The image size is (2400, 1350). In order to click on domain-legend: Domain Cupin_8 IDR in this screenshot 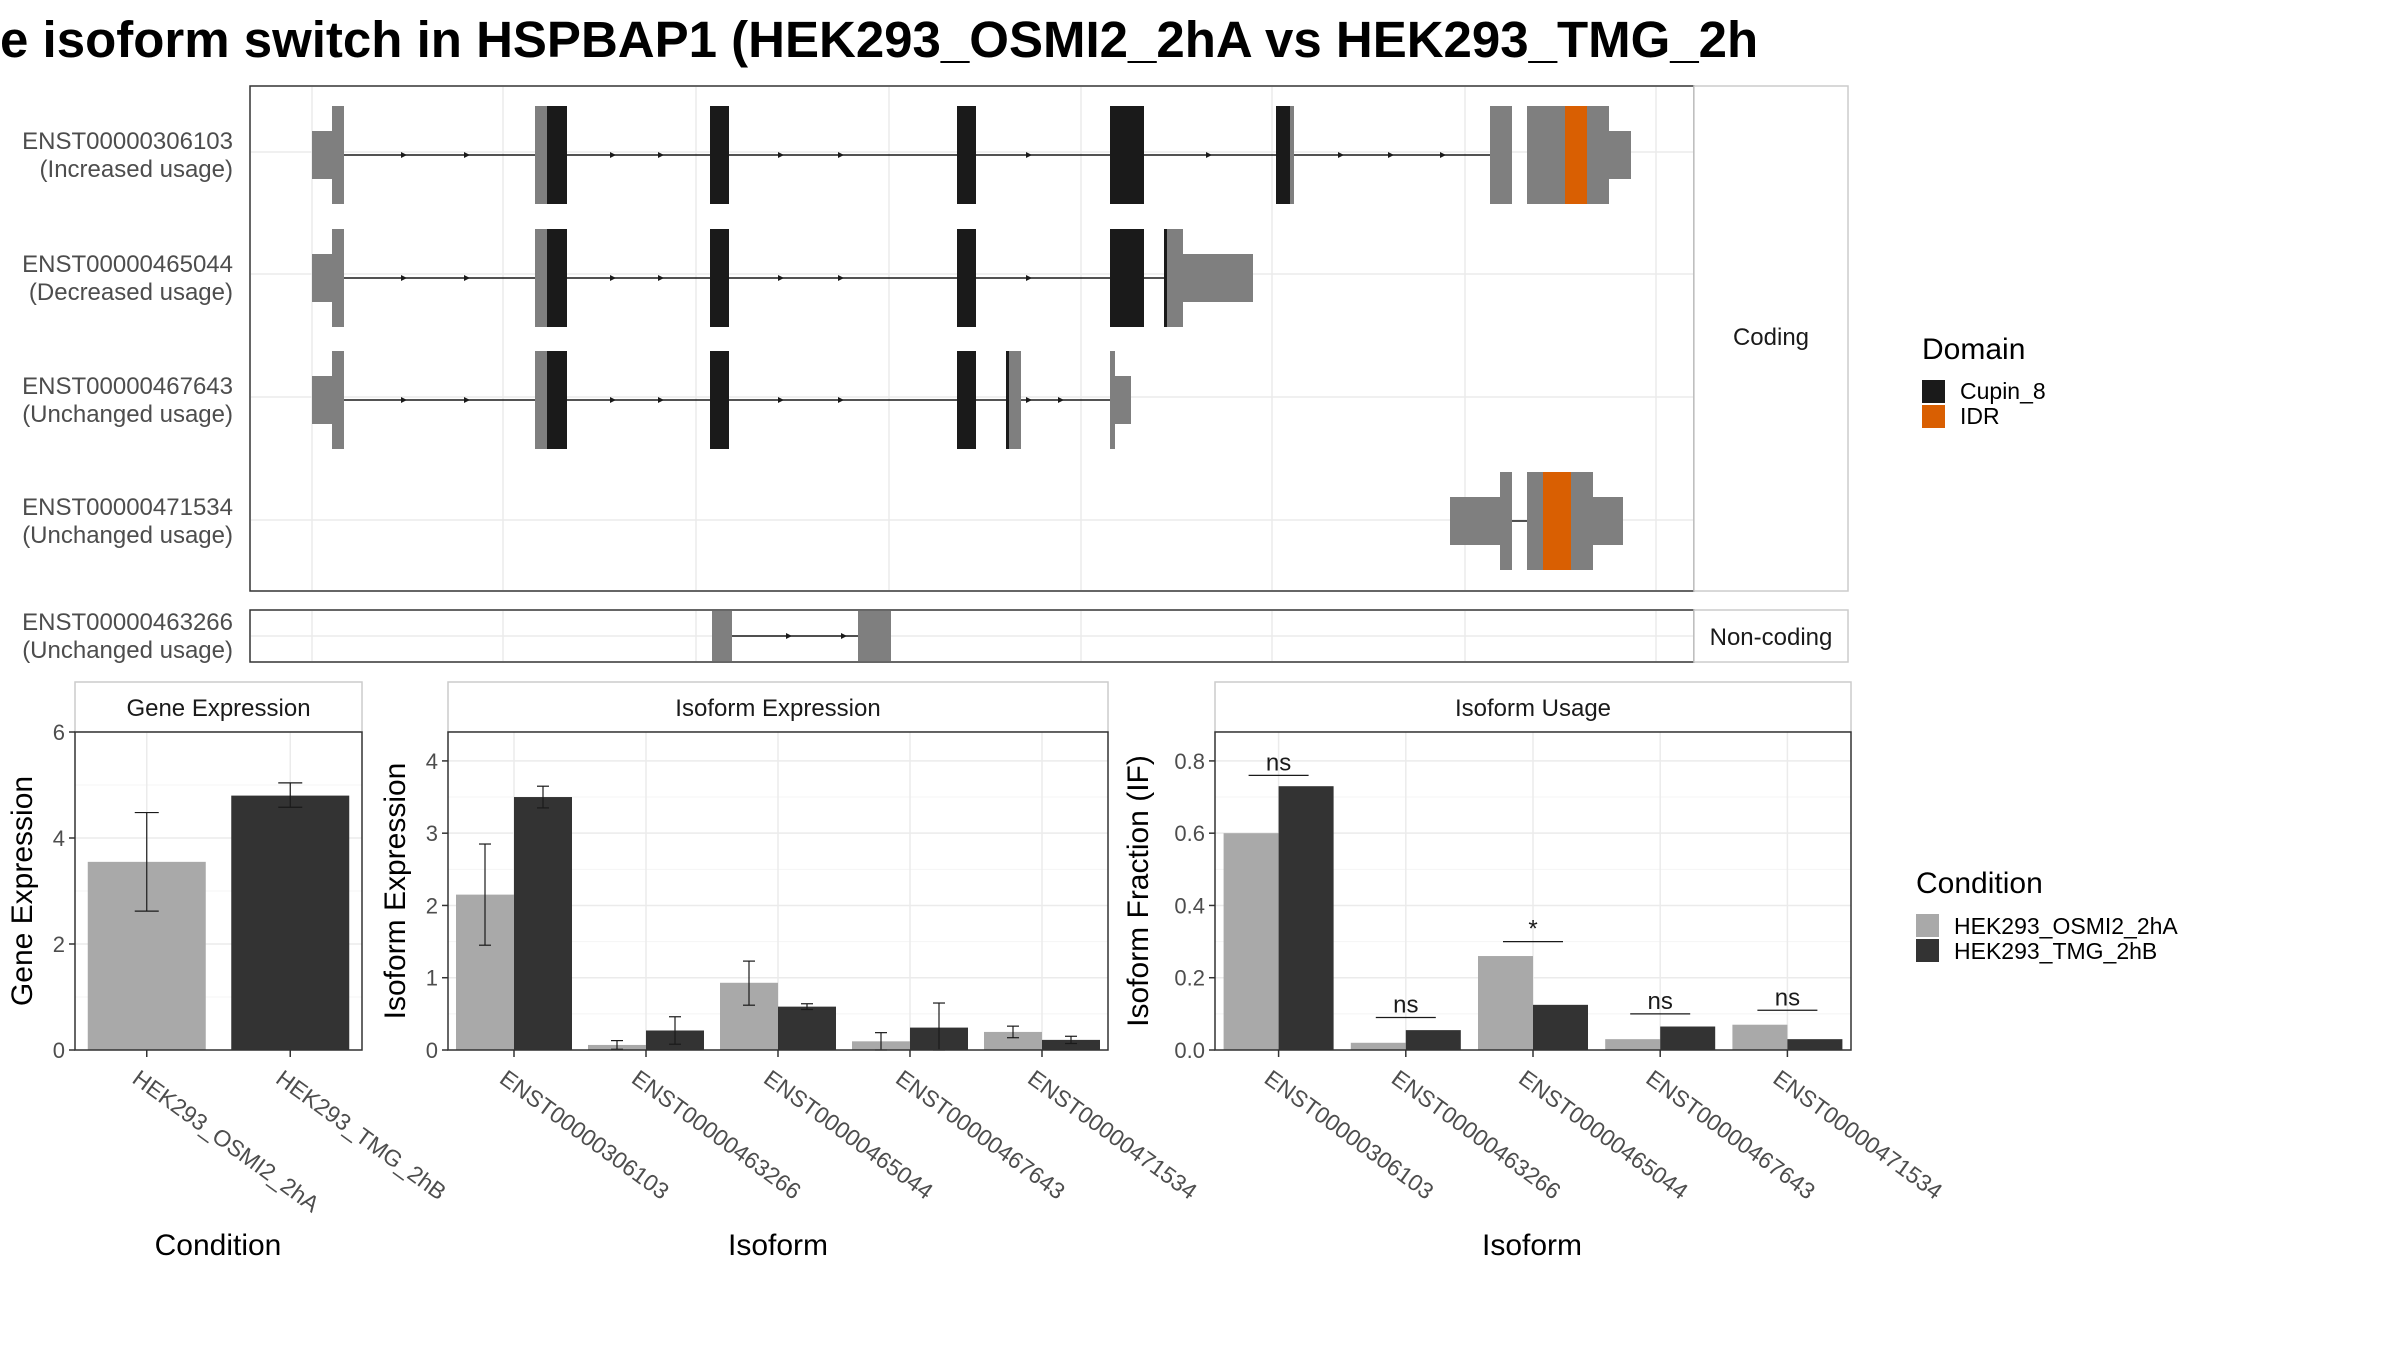, I will do `click(1984, 381)`.